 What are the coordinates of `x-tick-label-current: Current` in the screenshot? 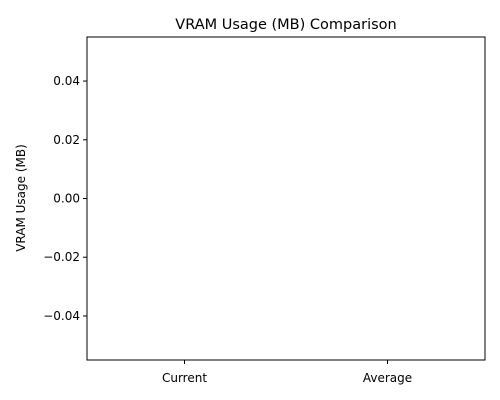 It's located at (184, 378).